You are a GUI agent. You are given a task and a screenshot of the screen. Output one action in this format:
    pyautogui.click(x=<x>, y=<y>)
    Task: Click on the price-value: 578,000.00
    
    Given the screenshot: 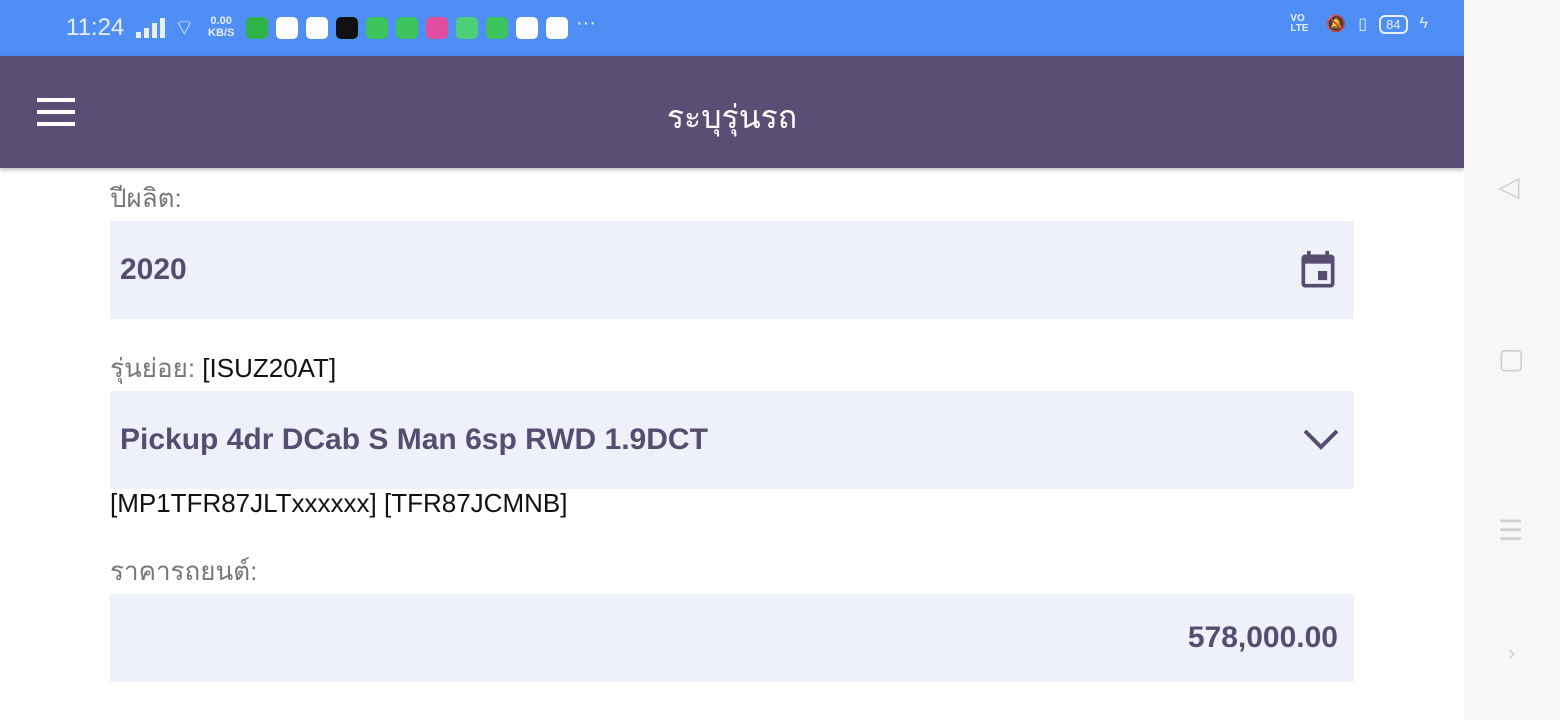 What is the action you would take?
    pyautogui.click(x=1262, y=637)
    